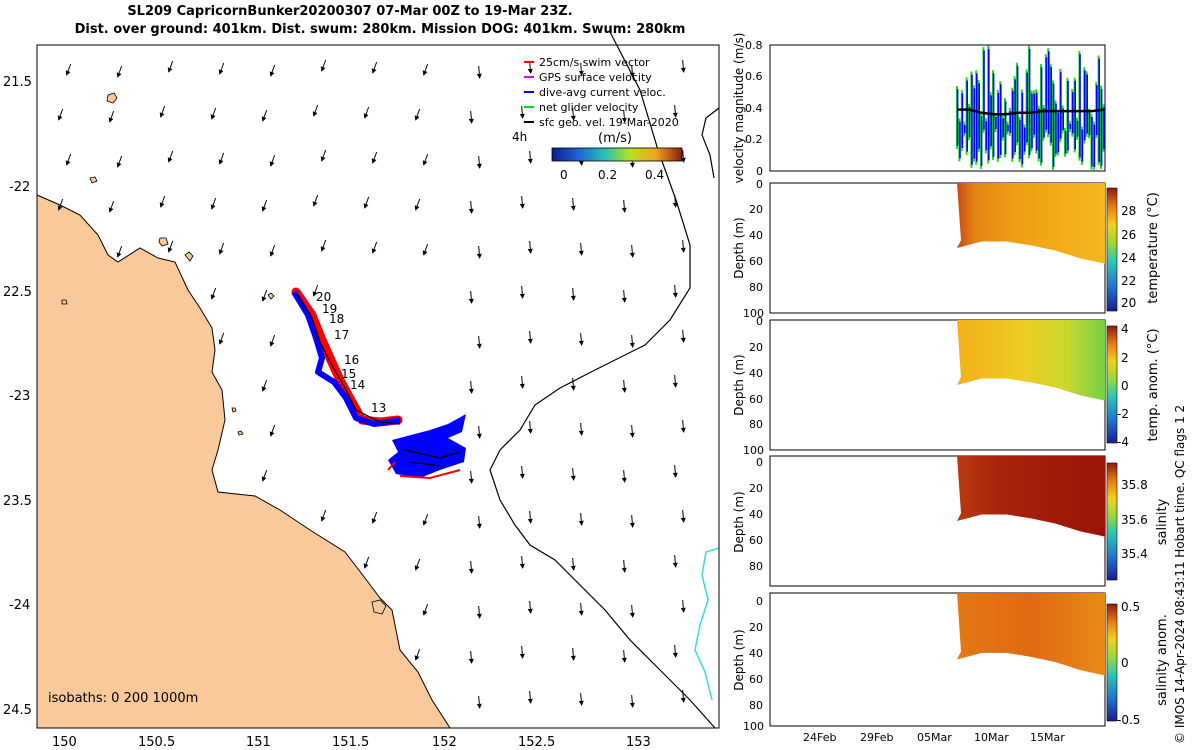 The width and height of the screenshot is (1200, 750). I want to click on temperature-cb-ticks: 28 26 24 22 20, so click(1128, 257).